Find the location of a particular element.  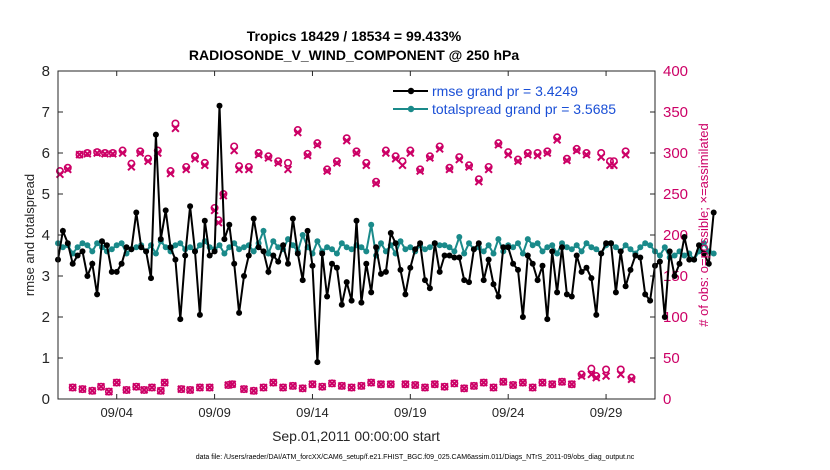

y-tick-label-left: 7 is located at coordinates (46, 112).